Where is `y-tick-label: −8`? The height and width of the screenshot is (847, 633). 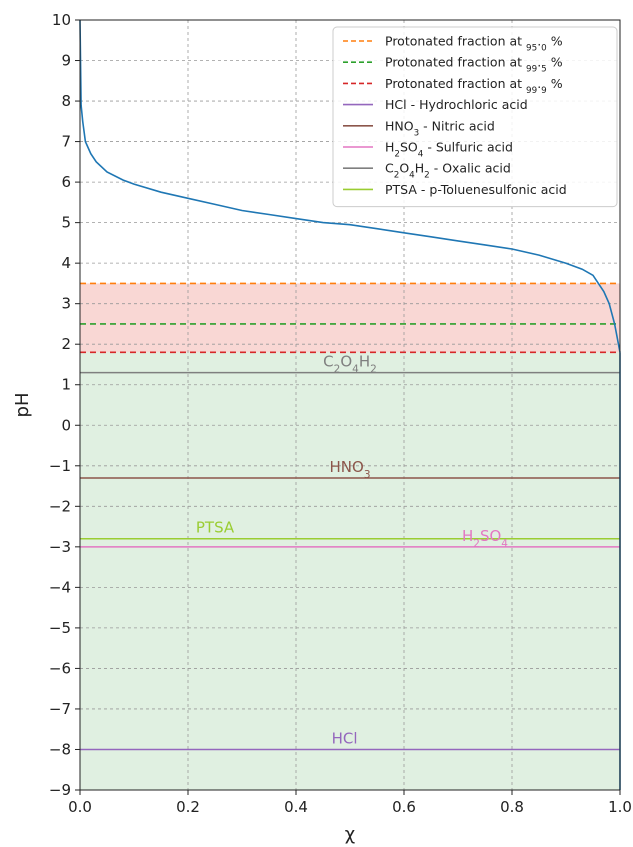
y-tick-label: −8 is located at coordinates (60, 749).